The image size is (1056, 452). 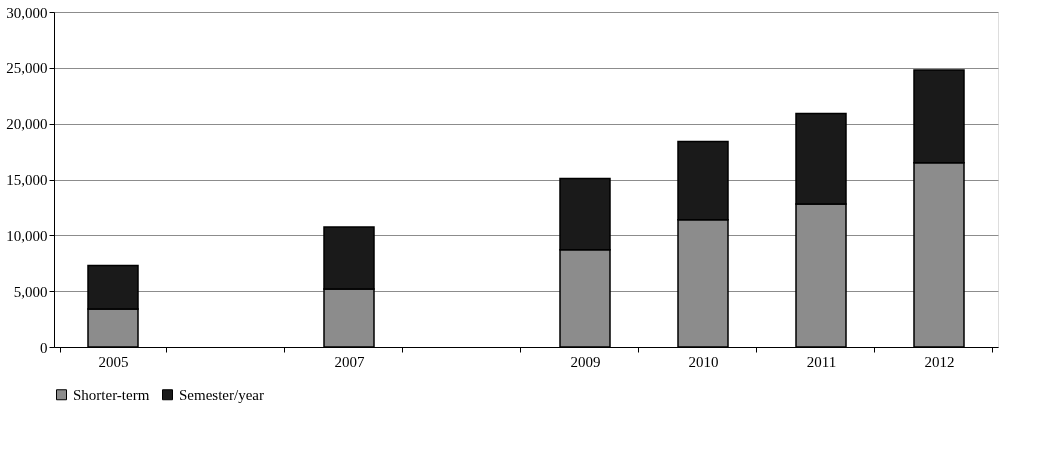 What do you see at coordinates (113, 361) in the screenshot?
I see `x-tick-label: 2005` at bounding box center [113, 361].